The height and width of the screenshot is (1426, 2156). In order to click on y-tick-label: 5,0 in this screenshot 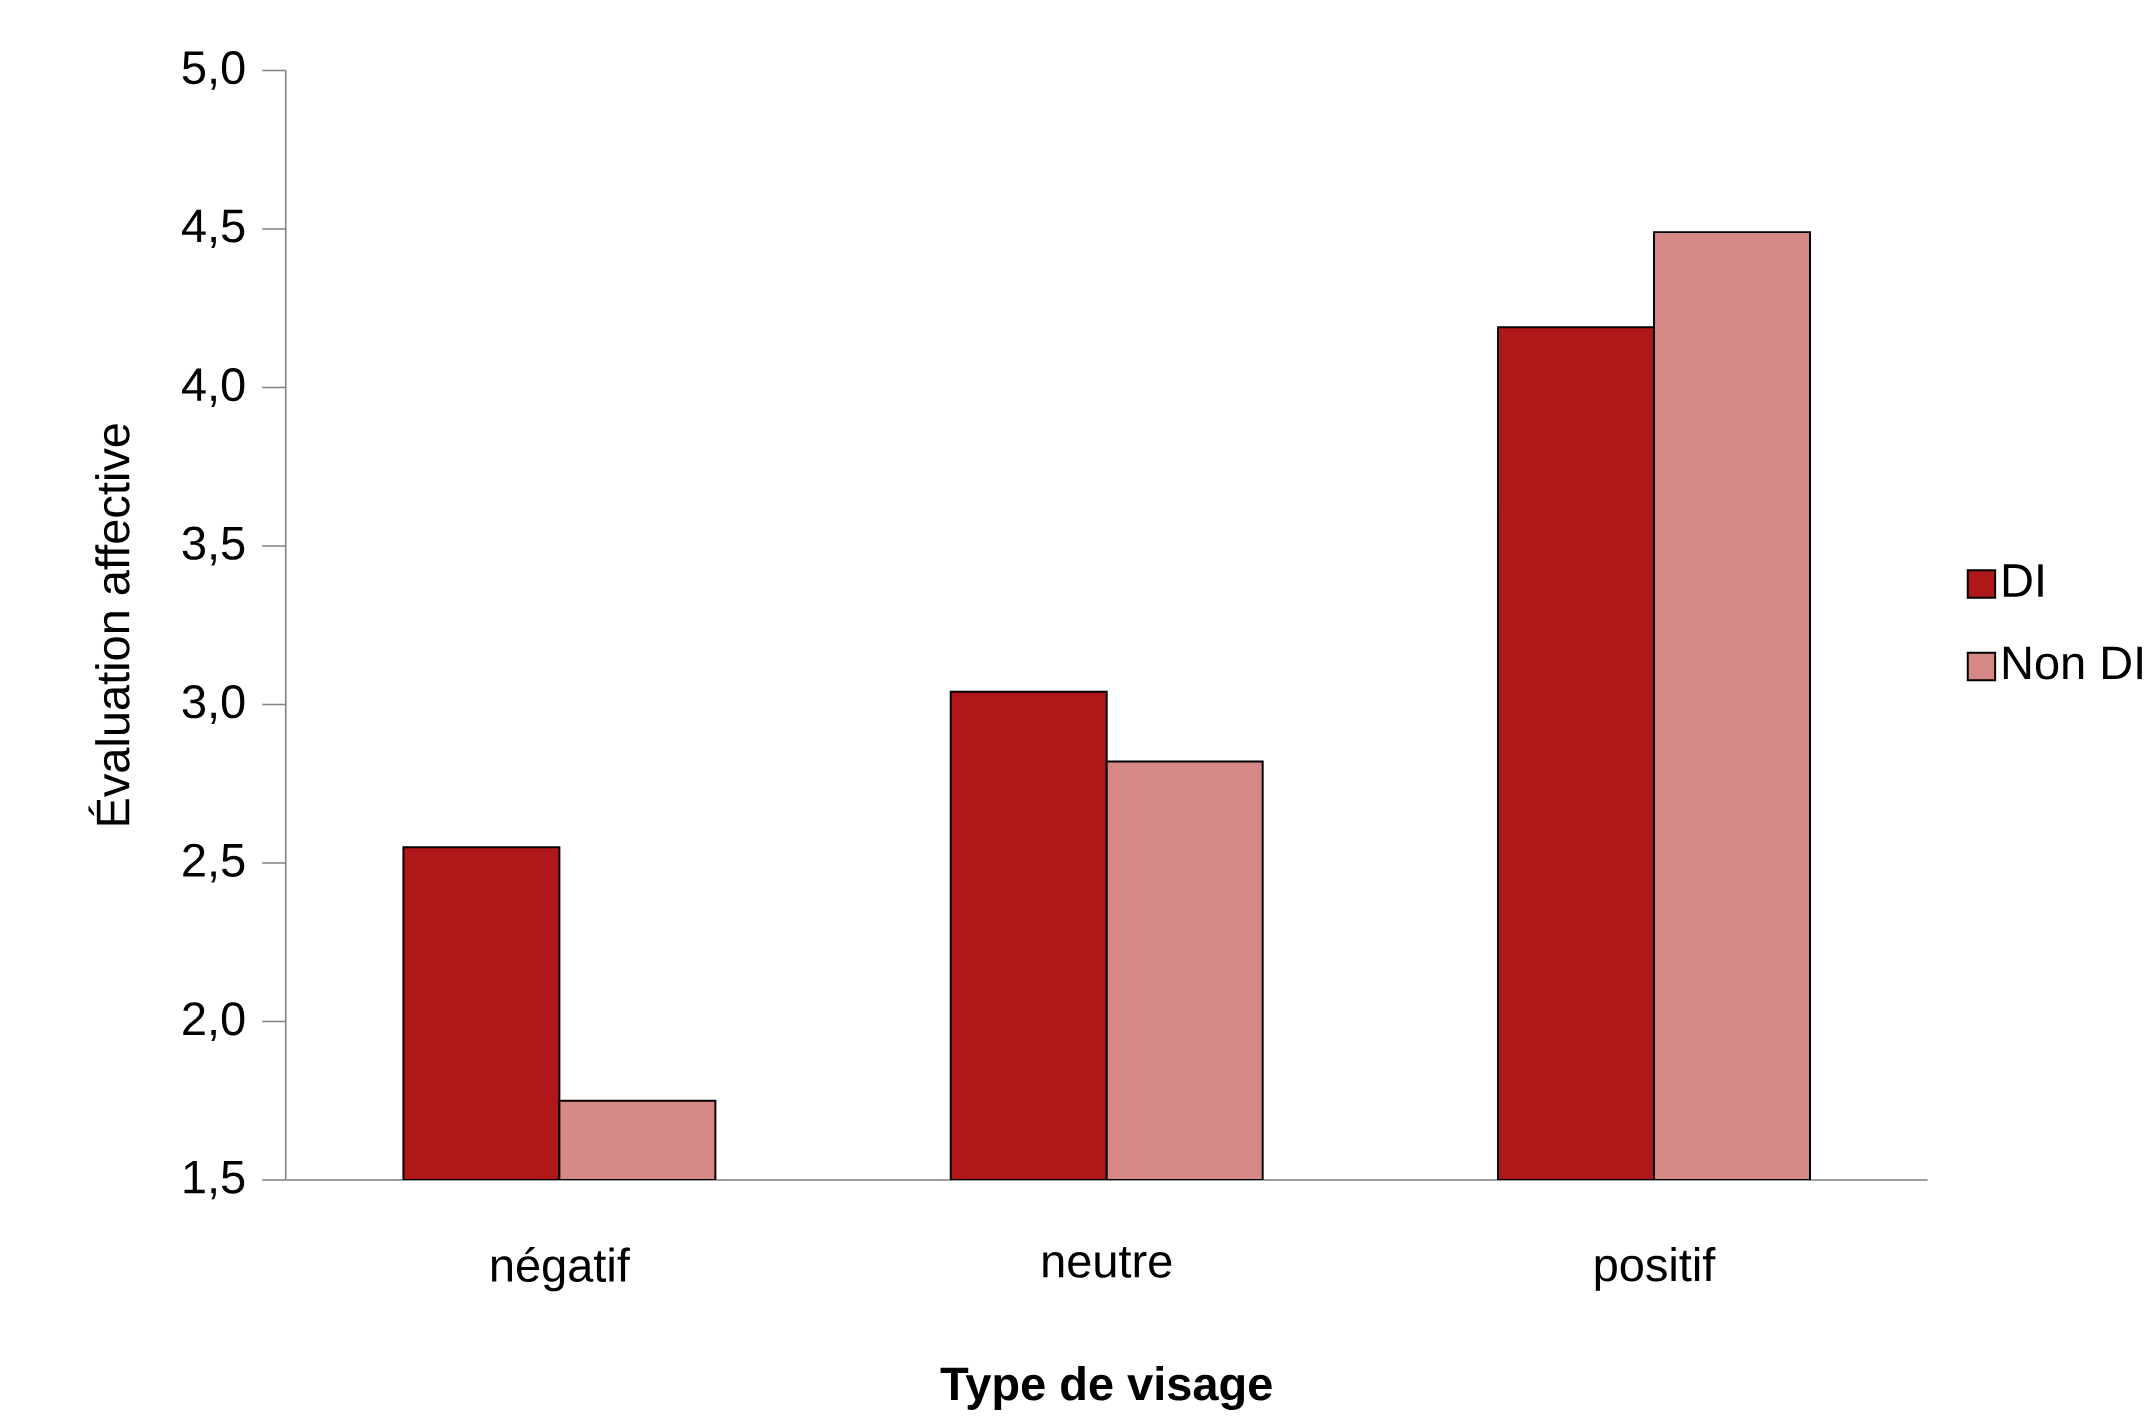, I will do `click(213, 70)`.